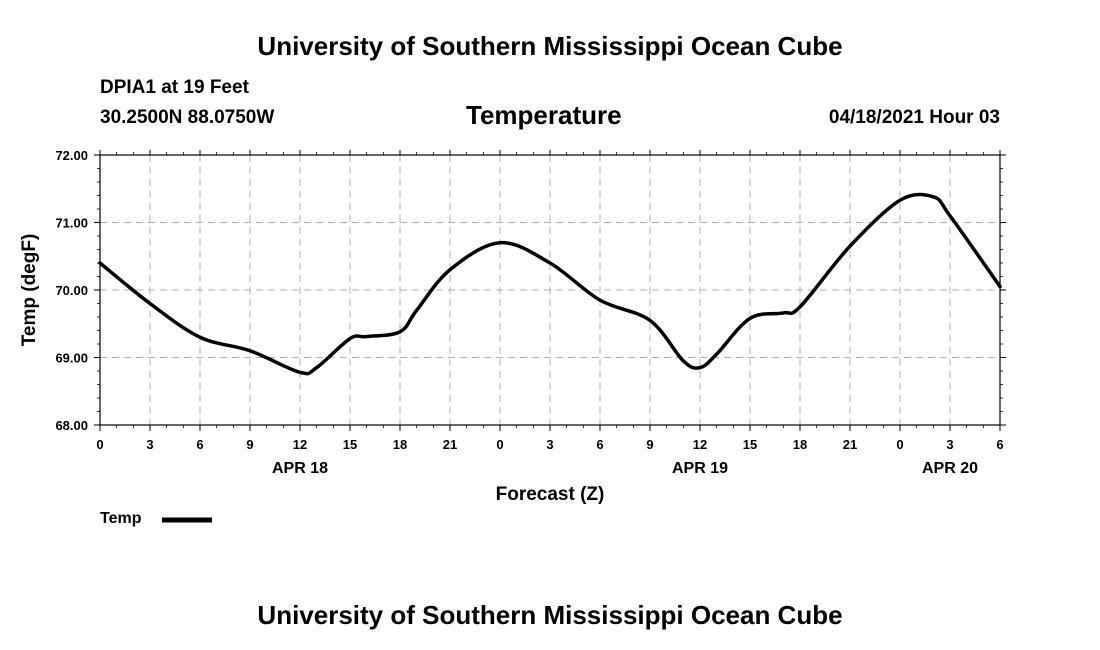 Image resolution: width=1100 pixels, height=650 pixels. Describe the element at coordinates (71, 358) in the screenshot. I see `y-tick-label: 69.00` at that location.